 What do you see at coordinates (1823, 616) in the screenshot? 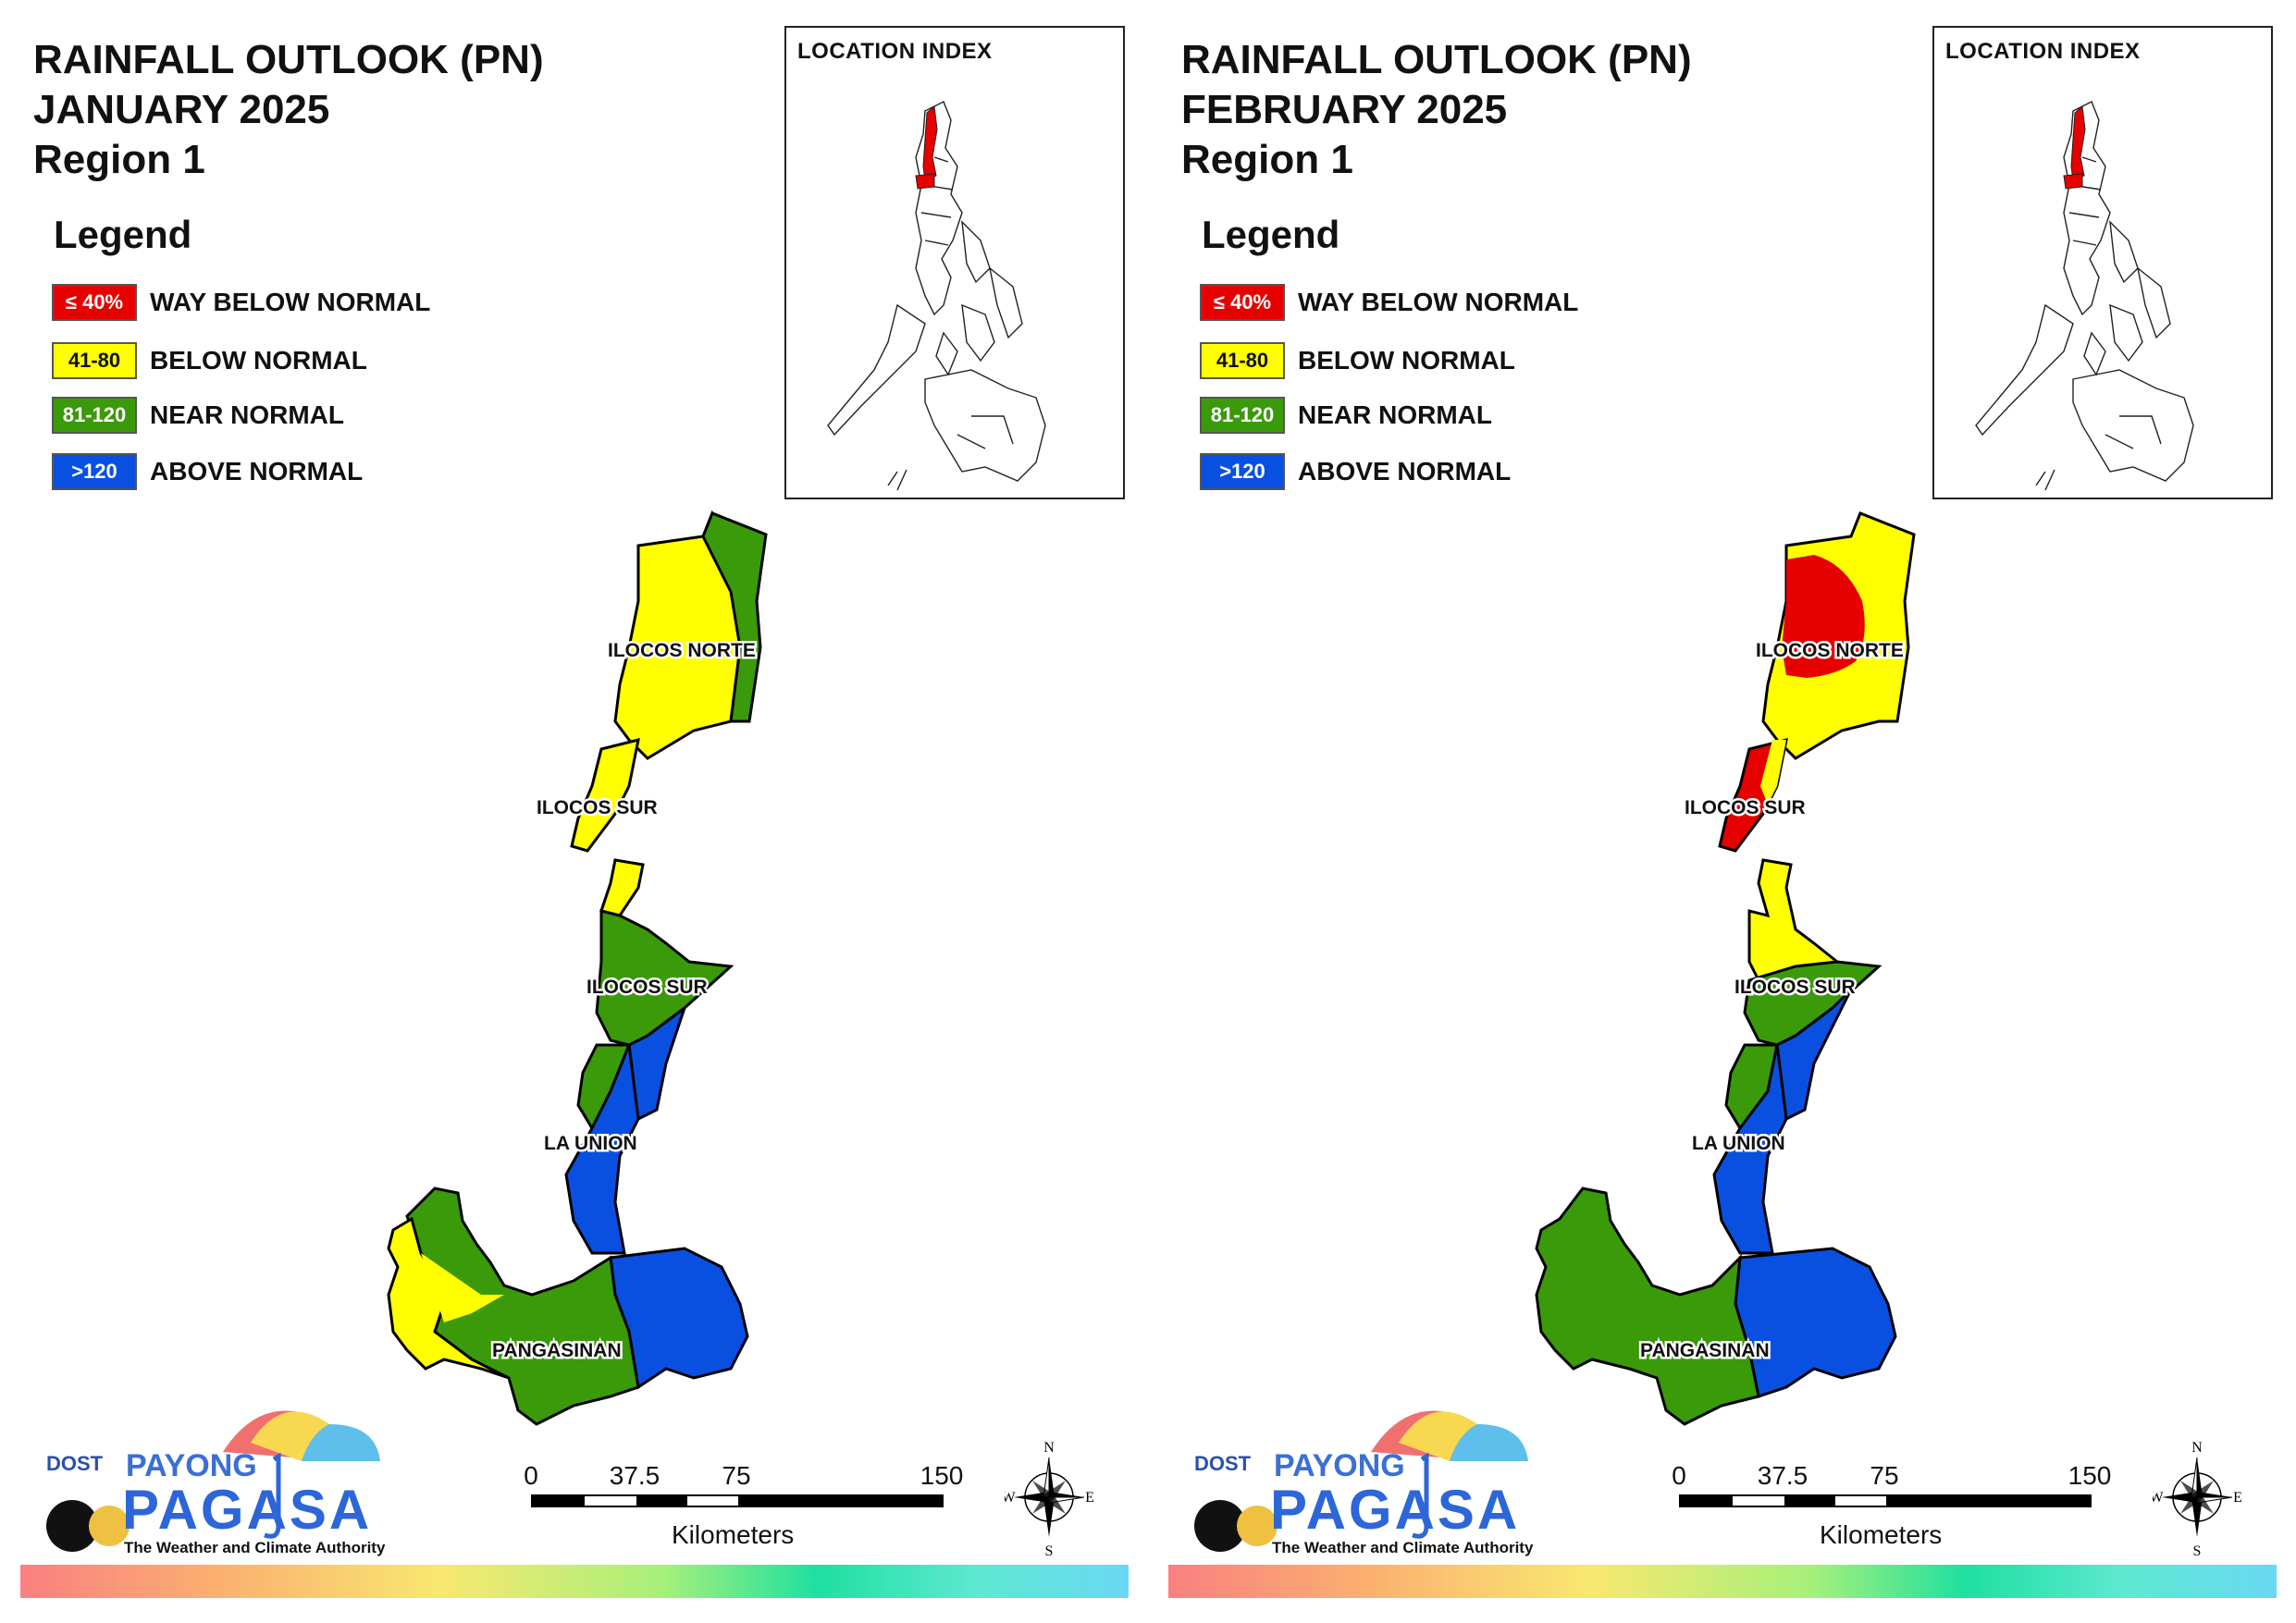
I see `ilocos-norte-way-below-normal` at bounding box center [1823, 616].